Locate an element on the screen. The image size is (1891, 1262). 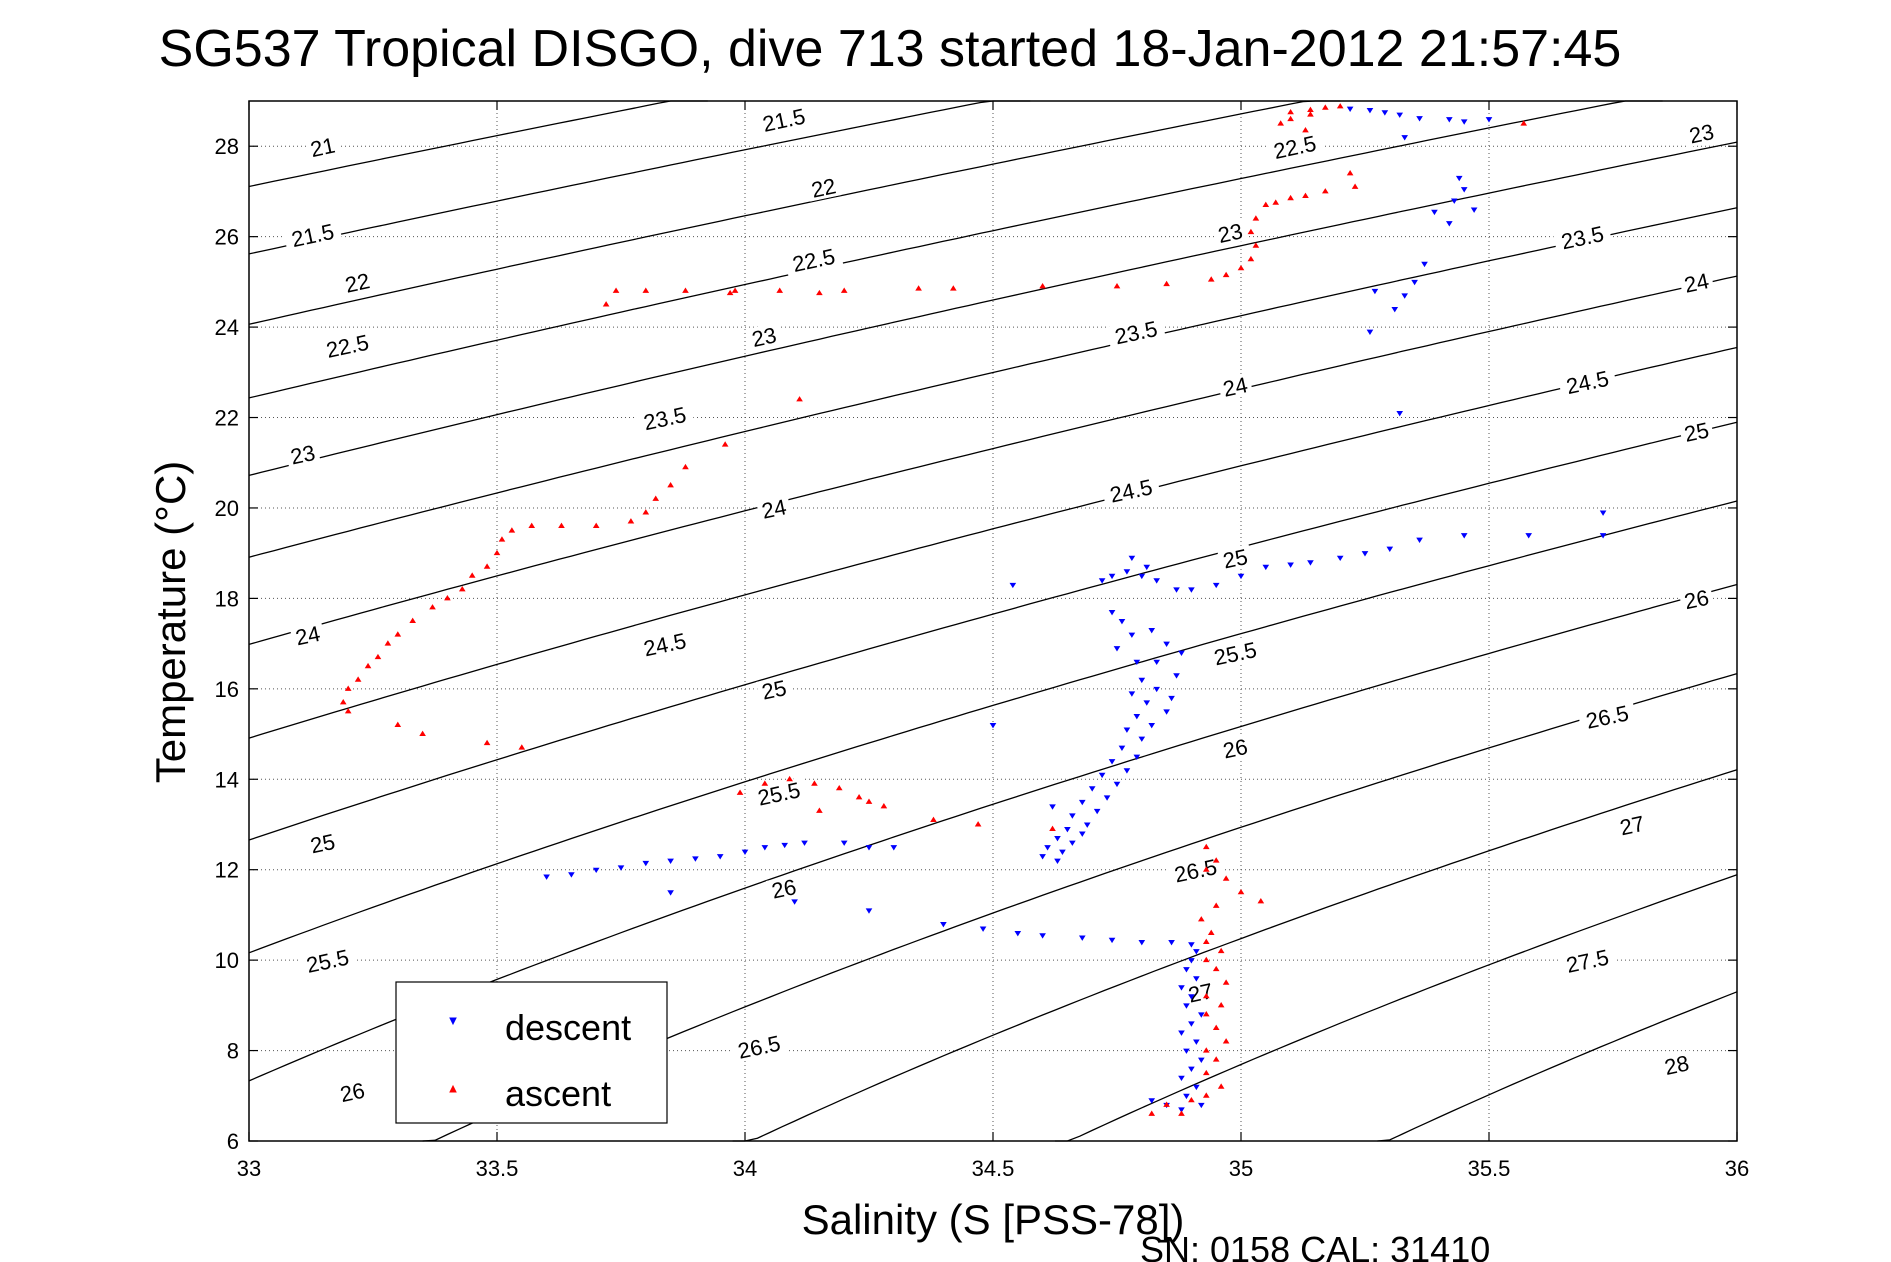
density-contour-label: 26 is located at coordinates (1696, 599).